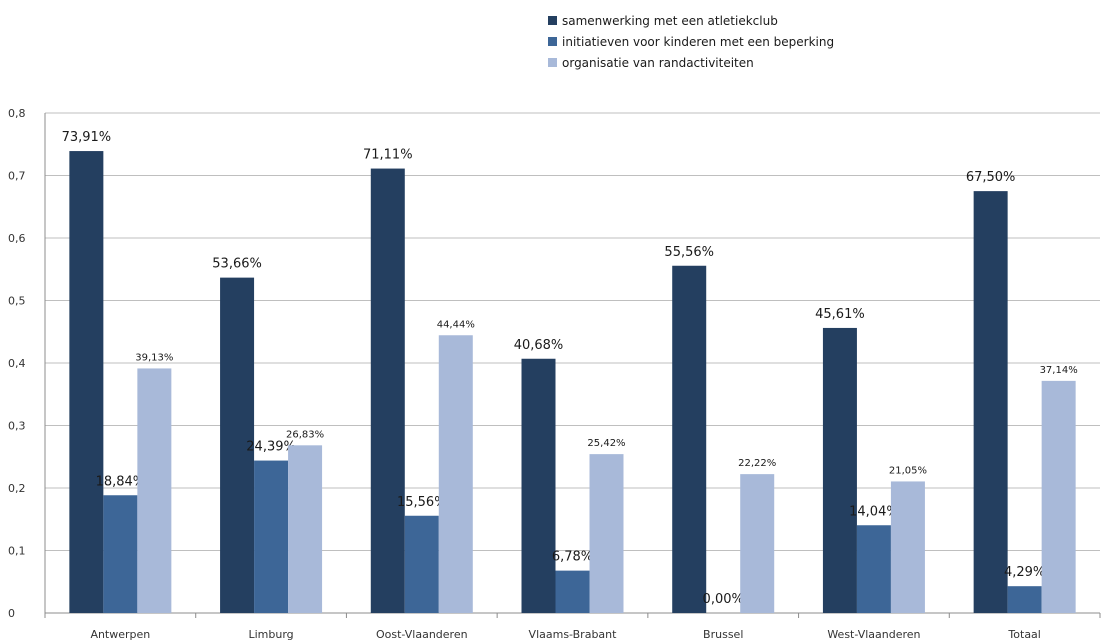 This screenshot has height=644, width=1105. Describe the element at coordinates (658, 62) in the screenshot. I see `legend-label-3: organisatie van randactiviteiten` at that location.